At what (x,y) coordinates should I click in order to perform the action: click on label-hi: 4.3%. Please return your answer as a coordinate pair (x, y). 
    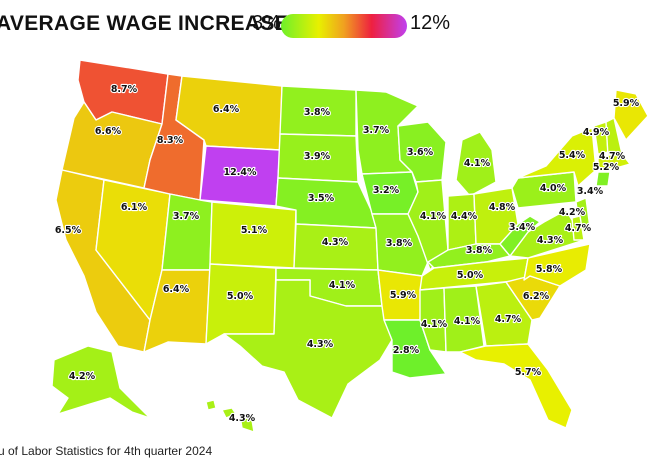
    Looking at the image, I should click on (242, 418).